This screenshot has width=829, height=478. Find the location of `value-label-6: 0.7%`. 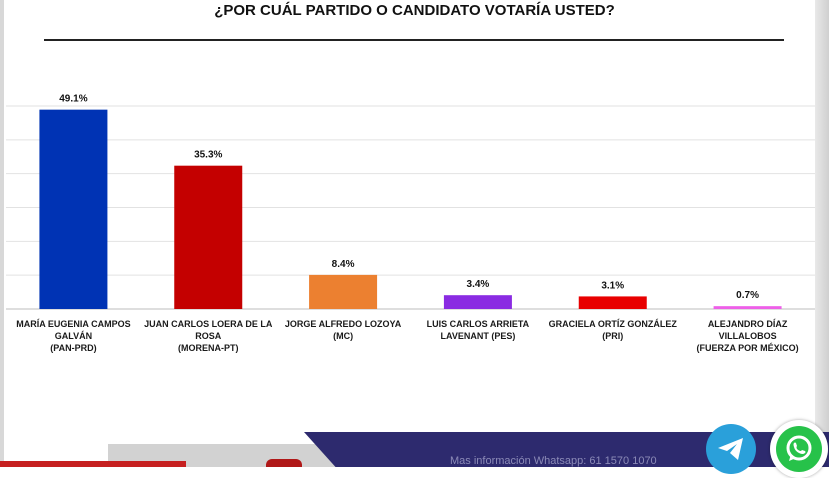

value-label-6: 0.7% is located at coordinates (747, 295).